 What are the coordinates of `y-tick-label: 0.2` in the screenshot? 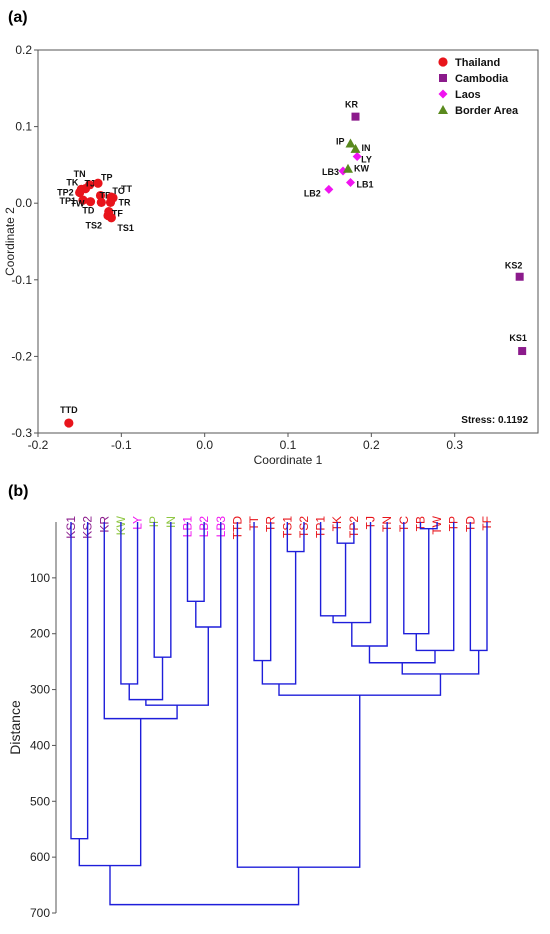 It's located at (23, 50).